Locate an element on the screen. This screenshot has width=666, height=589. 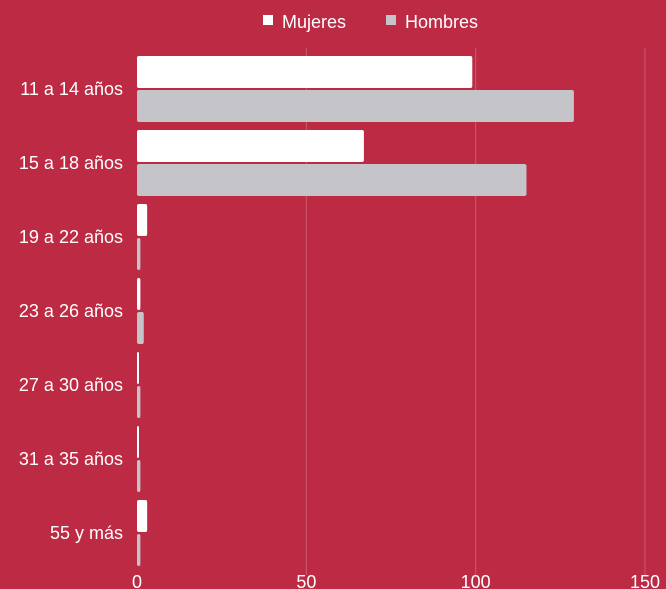
category-label: 11 a 14 años is located at coordinates (71, 89).